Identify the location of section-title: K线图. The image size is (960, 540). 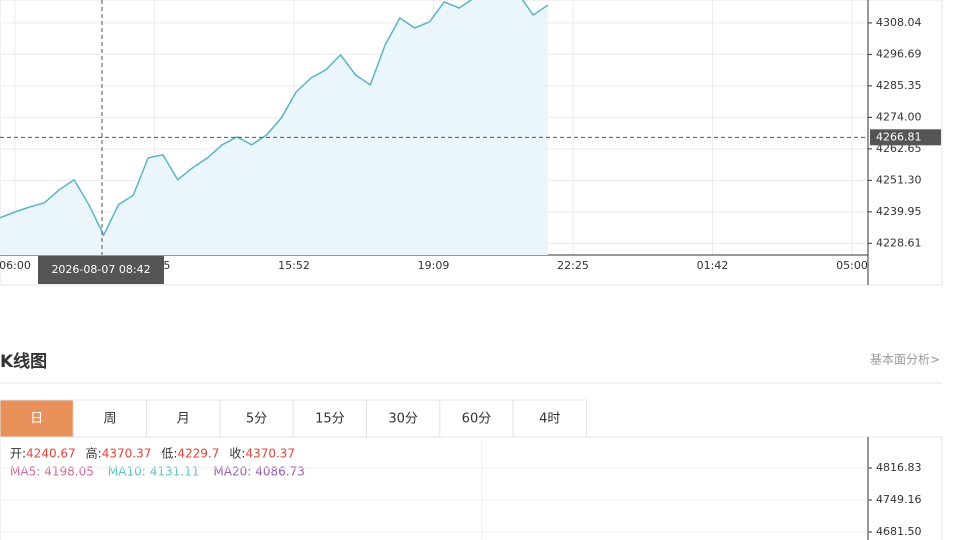
(23, 361).